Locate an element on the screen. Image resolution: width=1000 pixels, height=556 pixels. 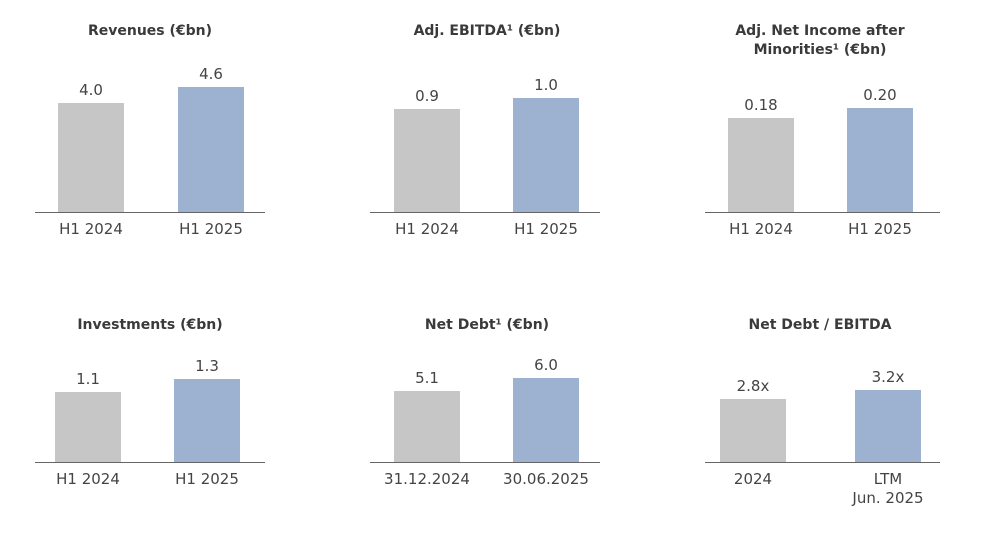
category-label: 30.06.2025 is located at coordinates (546, 479).